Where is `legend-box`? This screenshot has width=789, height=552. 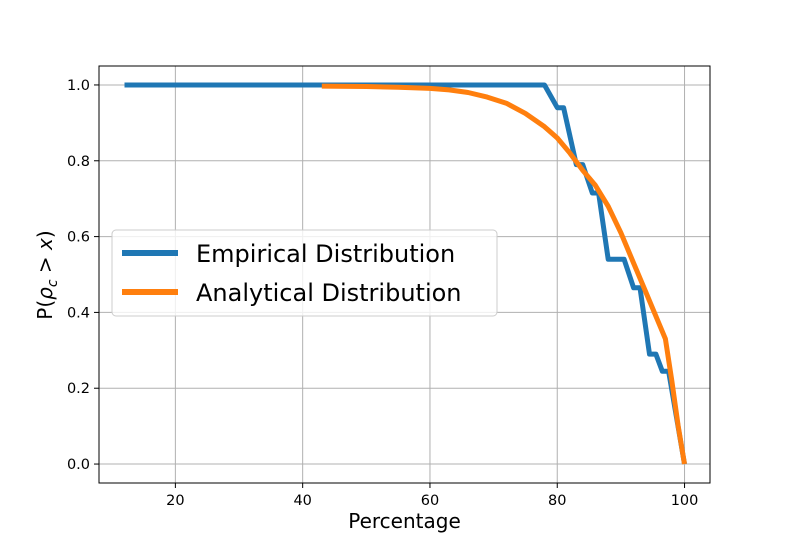
legend-box is located at coordinates (304, 273).